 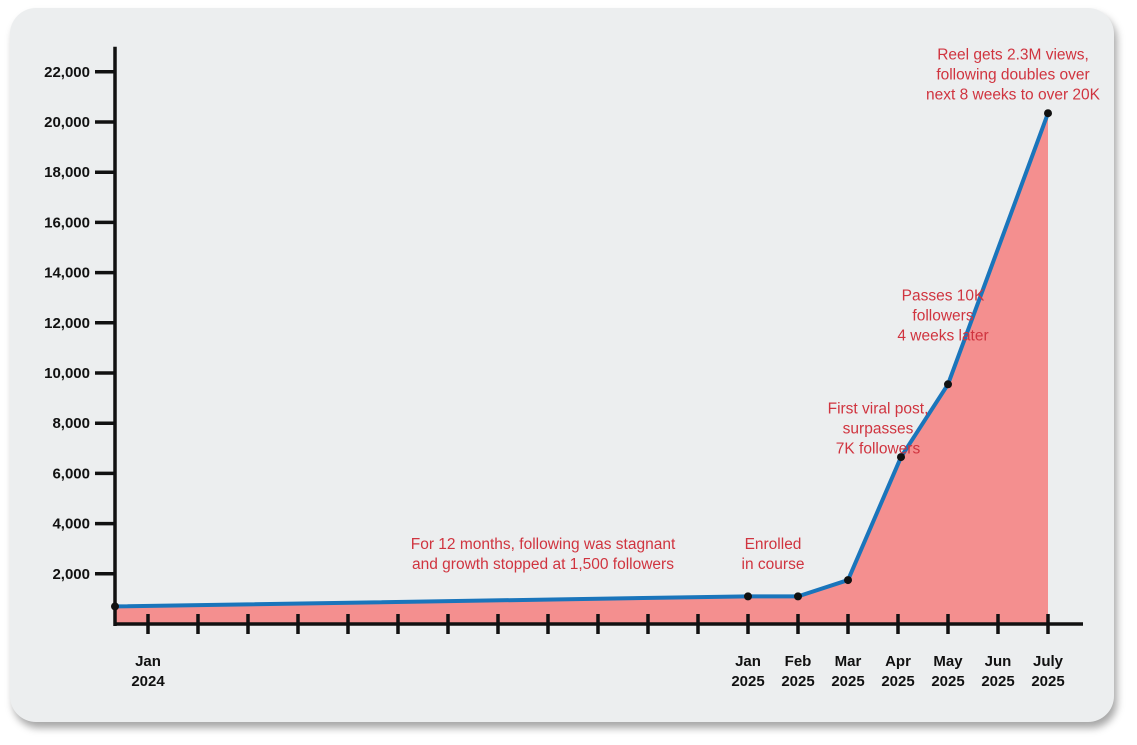 I want to click on x-tick-label: Mar, so click(x=848, y=661).